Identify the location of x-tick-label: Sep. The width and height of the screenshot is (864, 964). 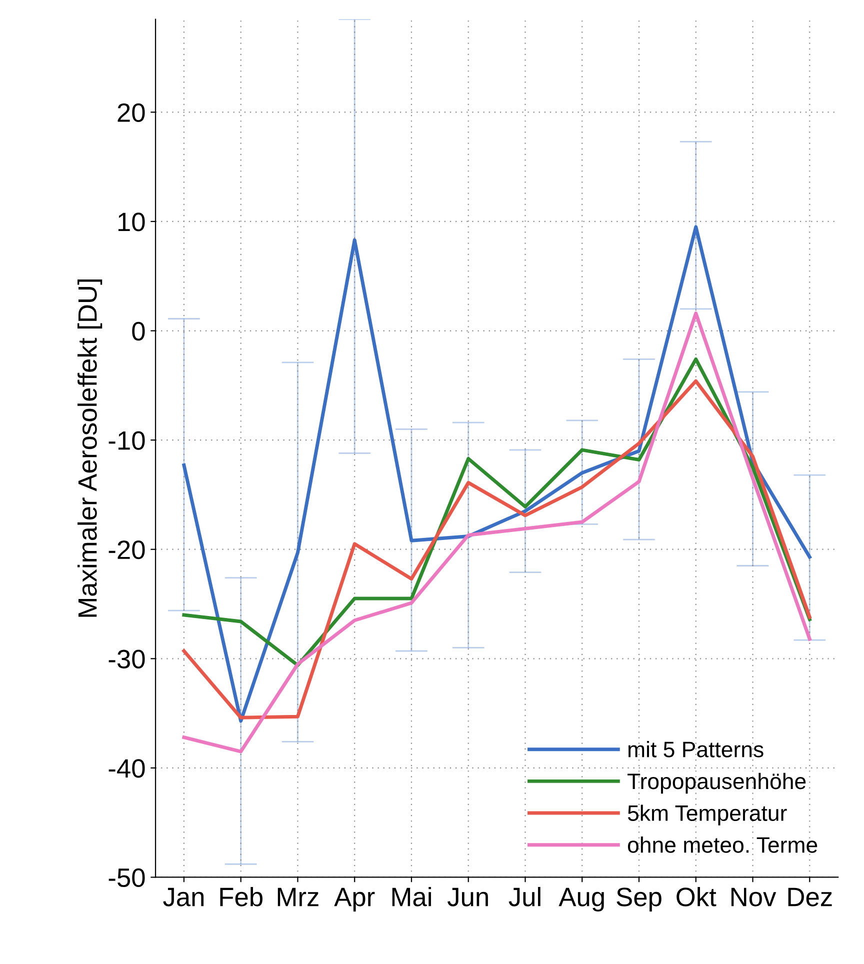
(639, 900).